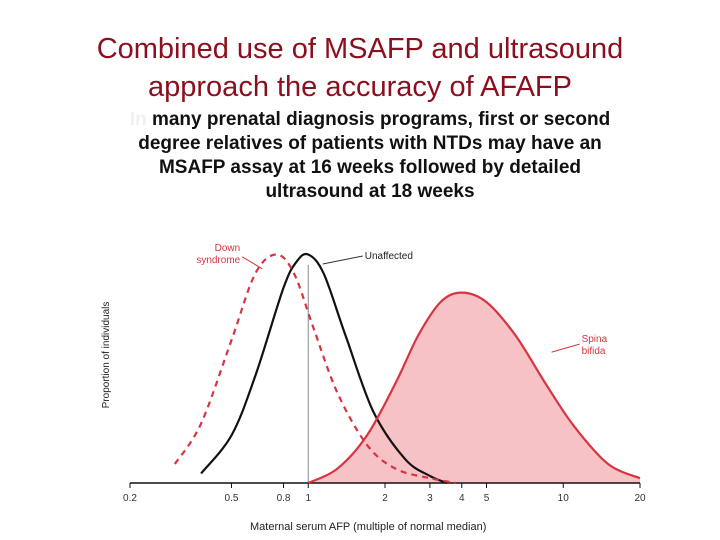 The width and height of the screenshot is (720, 540). I want to click on down-syndrome-leader-line, so click(252, 263).